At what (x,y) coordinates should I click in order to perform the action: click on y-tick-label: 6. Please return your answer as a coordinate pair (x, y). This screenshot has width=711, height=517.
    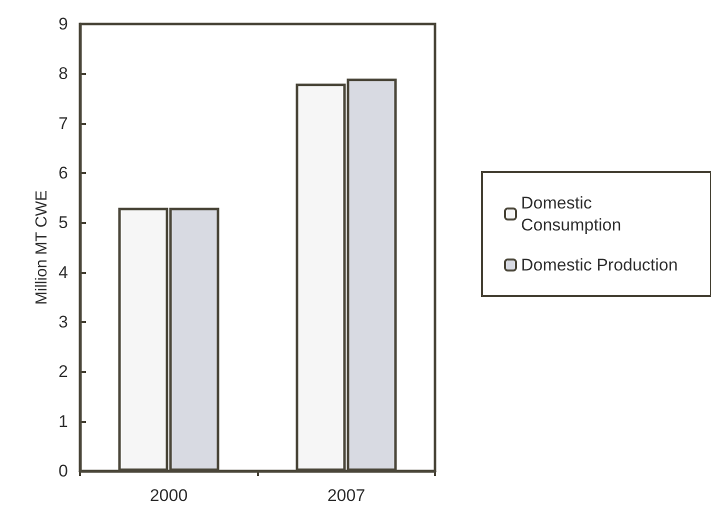
    Looking at the image, I should click on (63, 173).